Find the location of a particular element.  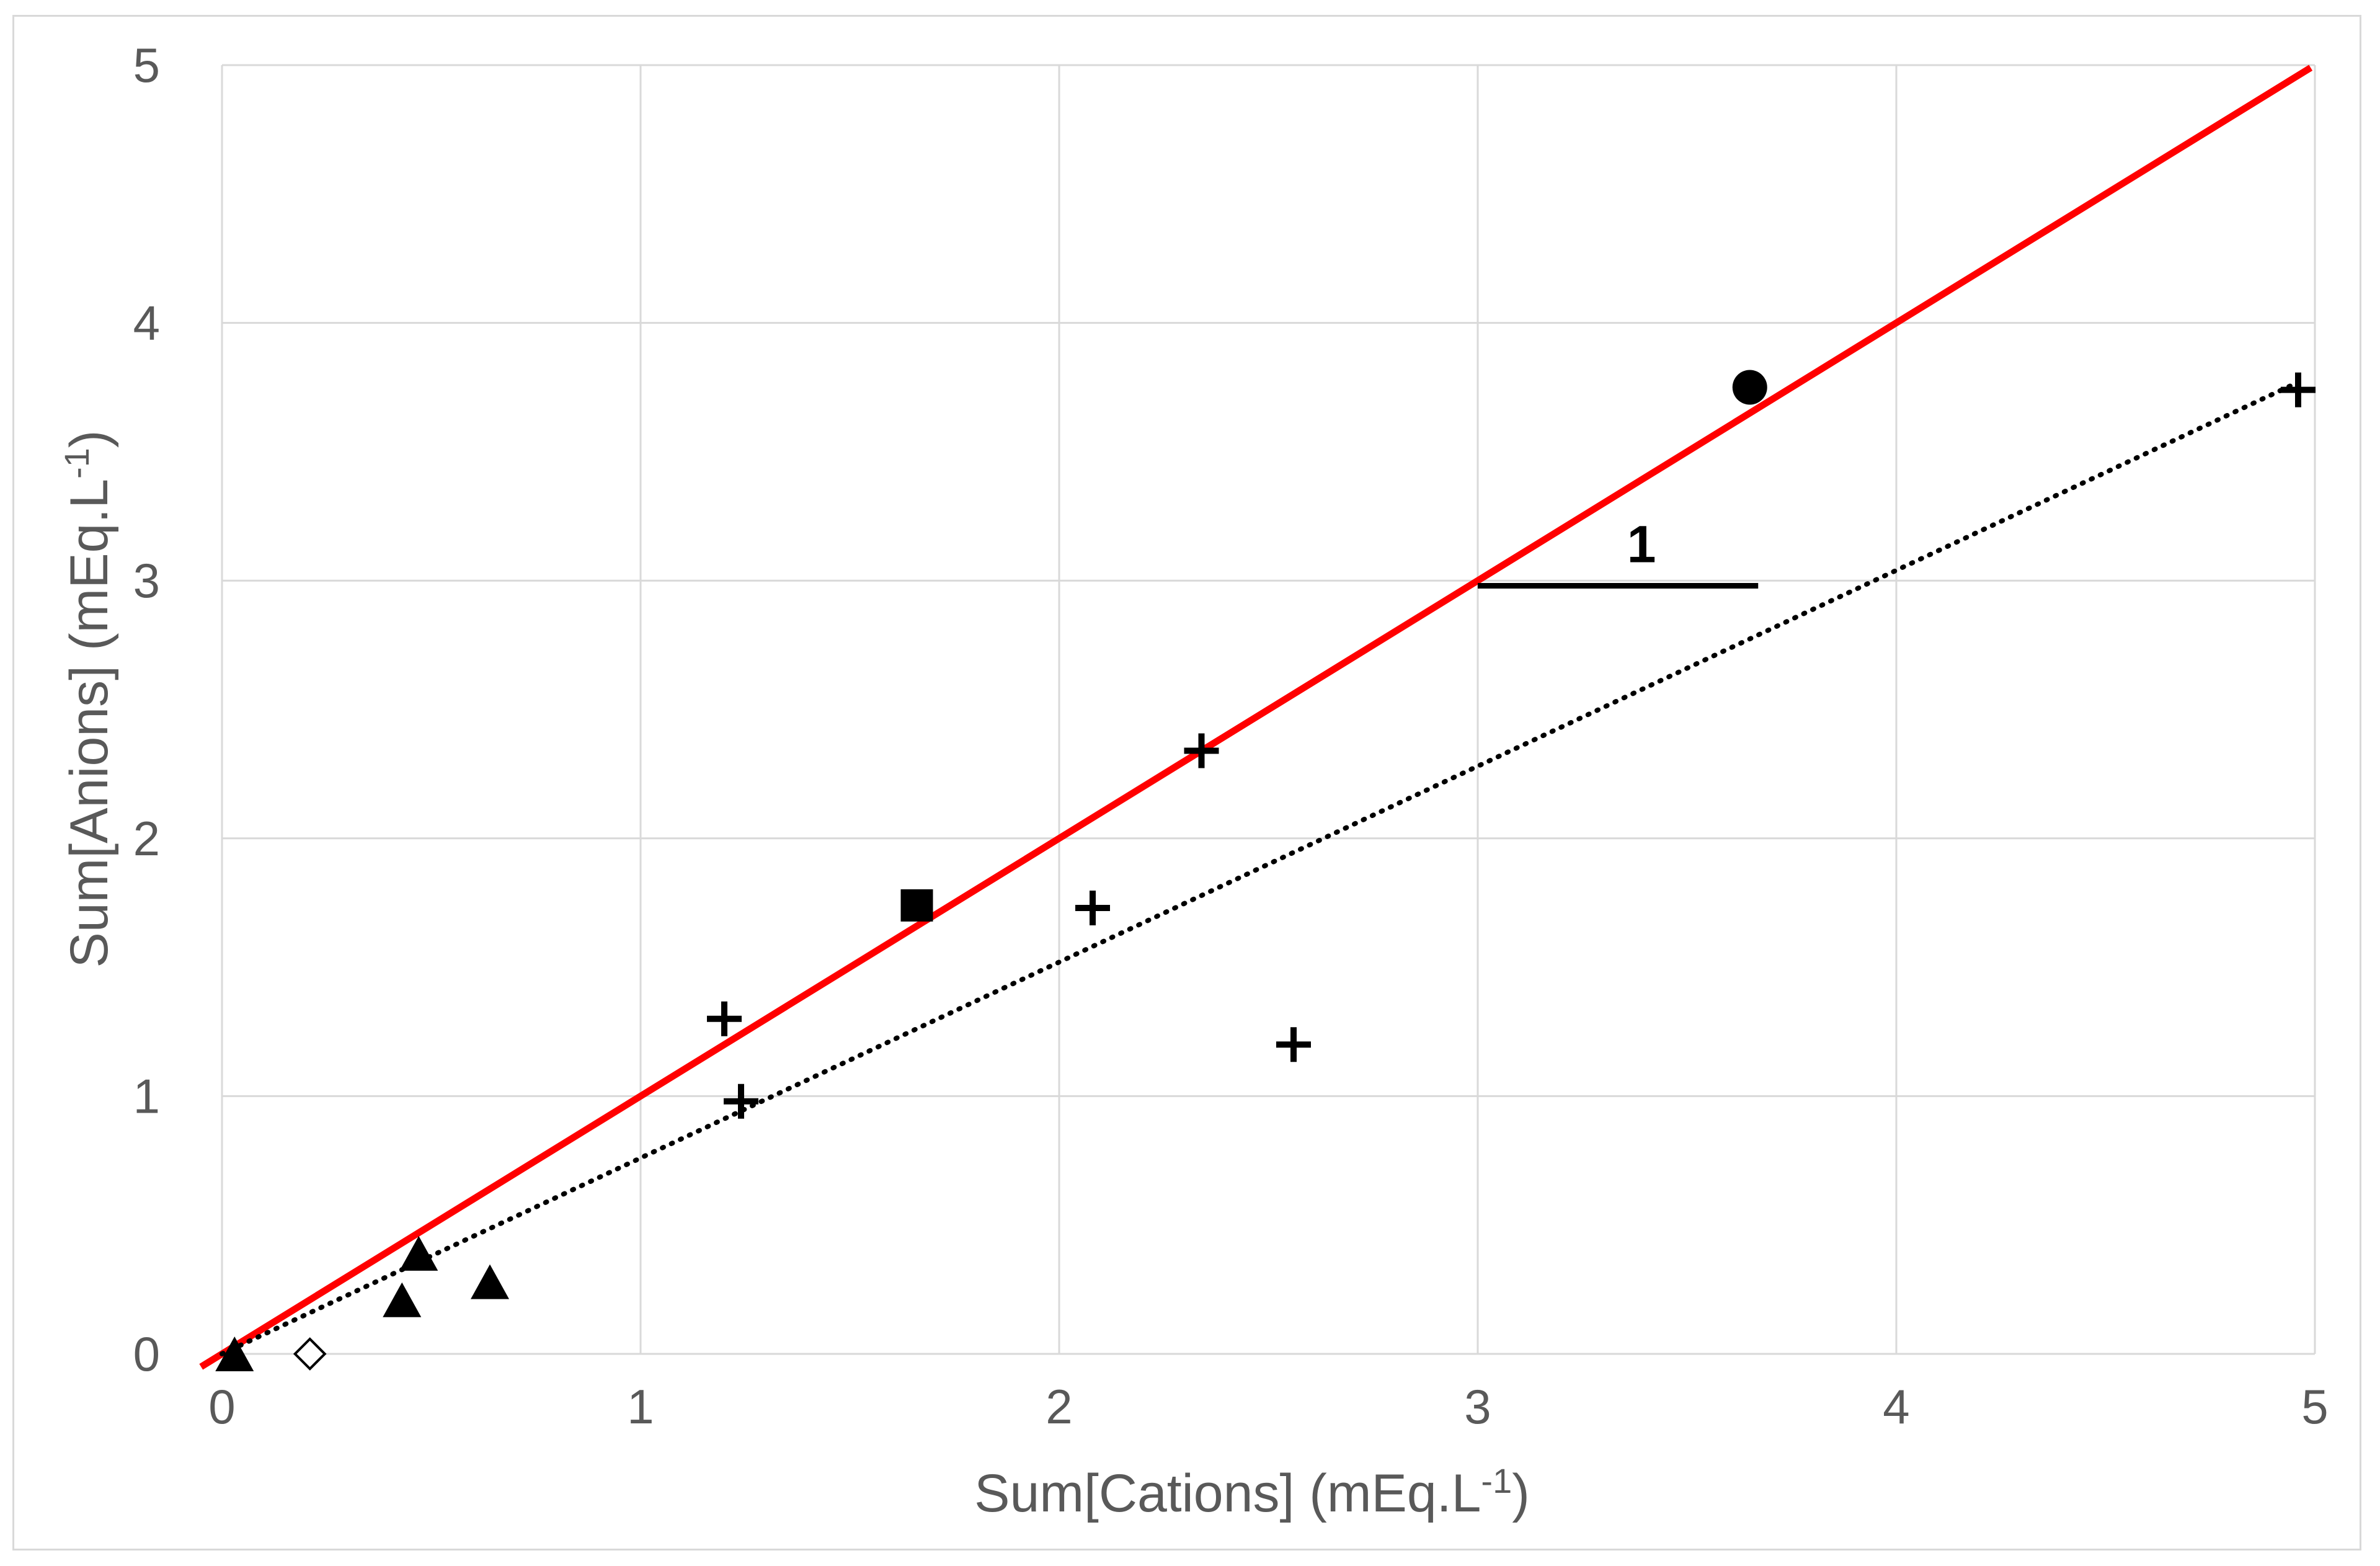

slope-label: 1 is located at coordinates (1641, 544).